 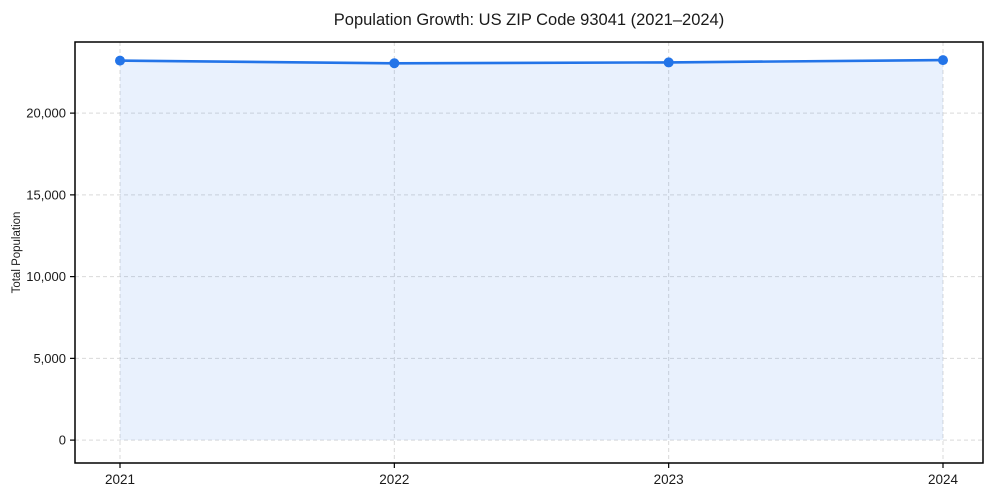 I want to click on x-tick-label: 2024, so click(x=943, y=479).